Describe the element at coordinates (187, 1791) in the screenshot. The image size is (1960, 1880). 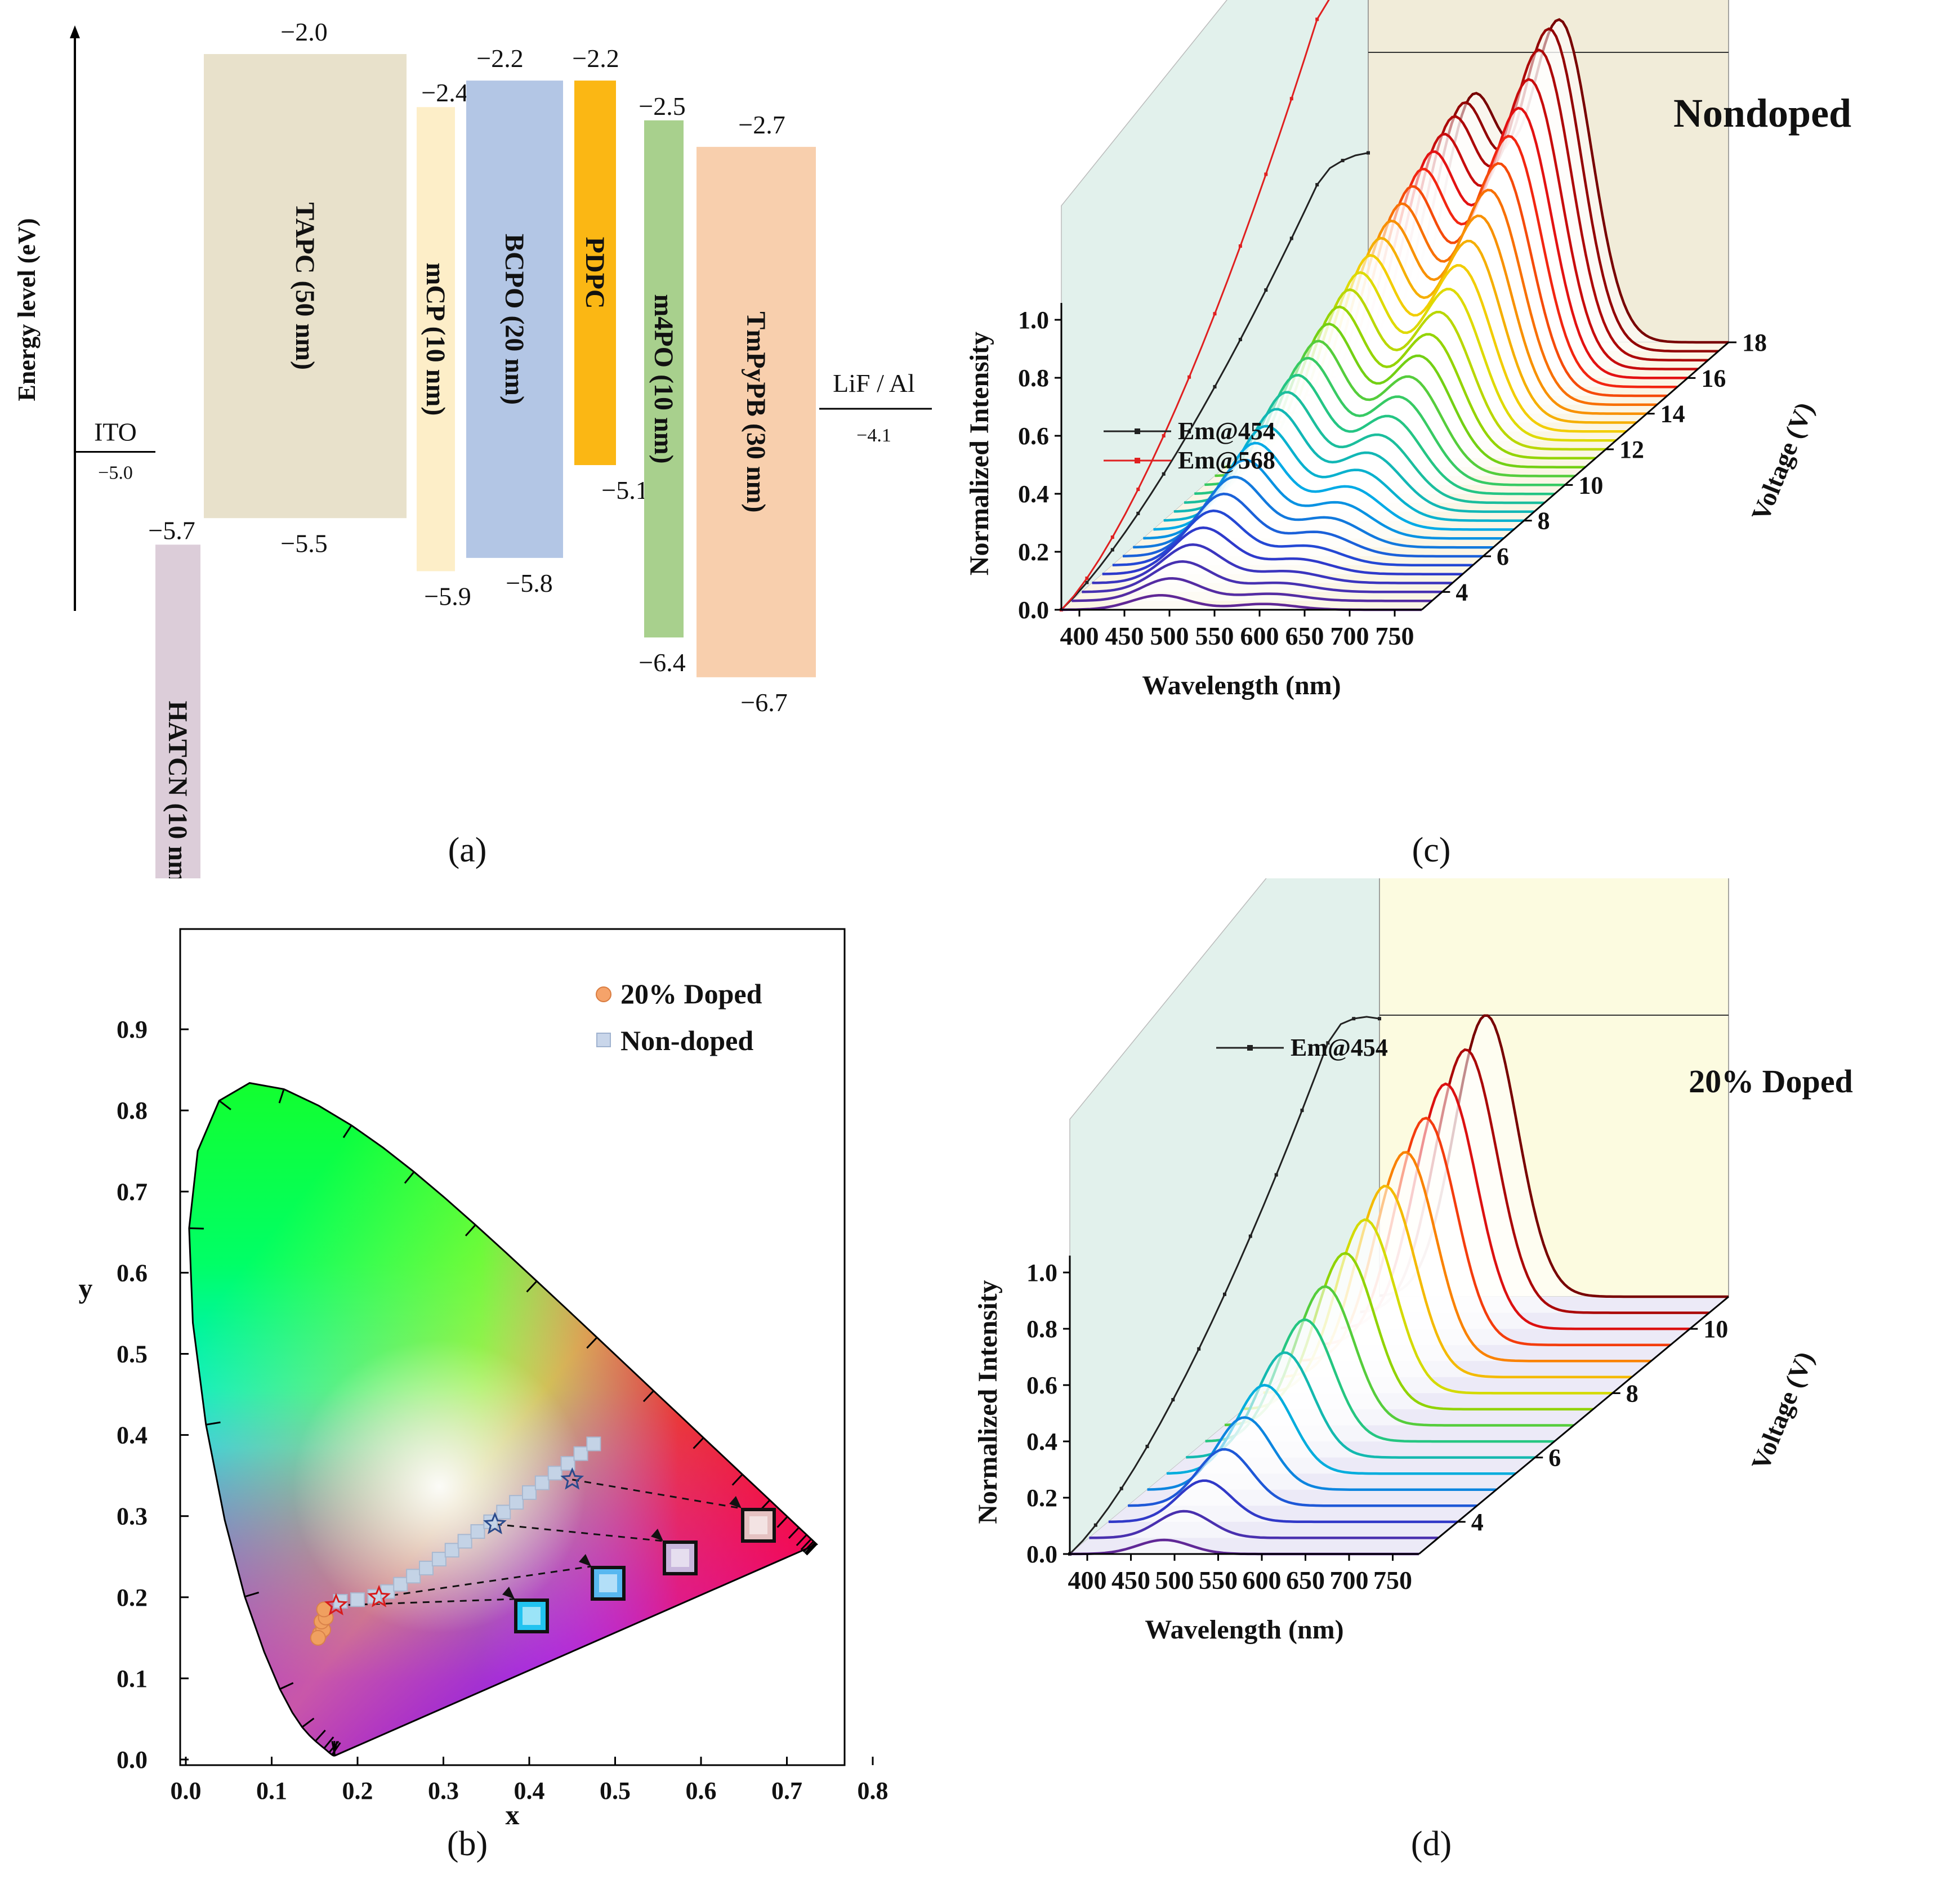
I see `x-tick-label: 0.0` at that location.